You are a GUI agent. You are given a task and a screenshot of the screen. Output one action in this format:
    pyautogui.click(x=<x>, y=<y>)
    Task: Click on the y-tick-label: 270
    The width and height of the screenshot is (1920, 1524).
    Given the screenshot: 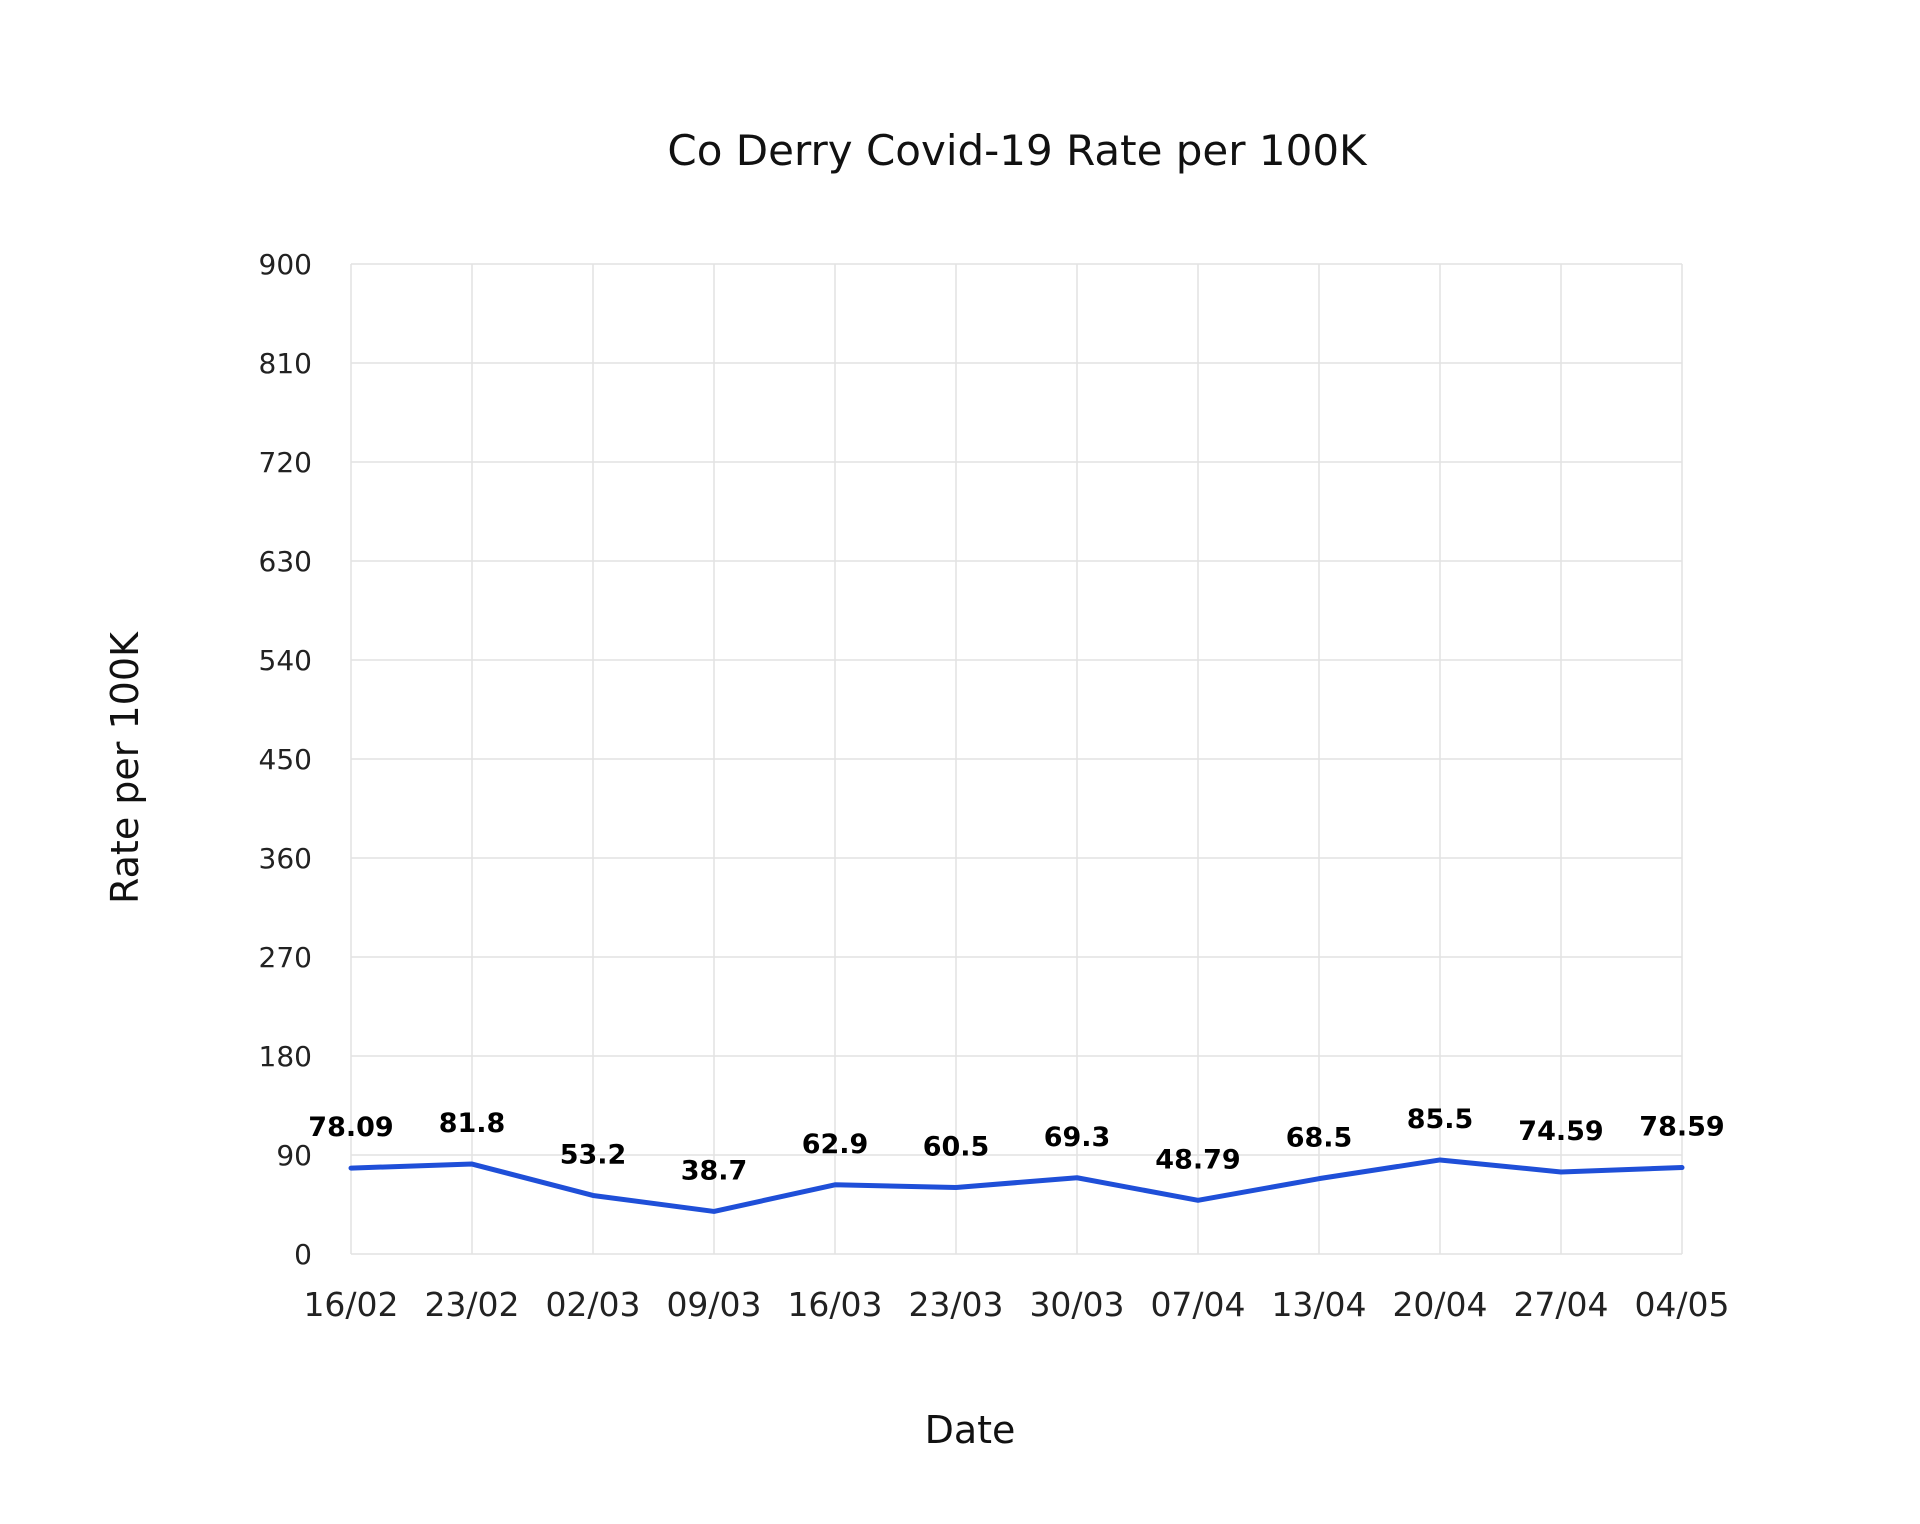 What is the action you would take?
    pyautogui.click(x=285, y=957)
    